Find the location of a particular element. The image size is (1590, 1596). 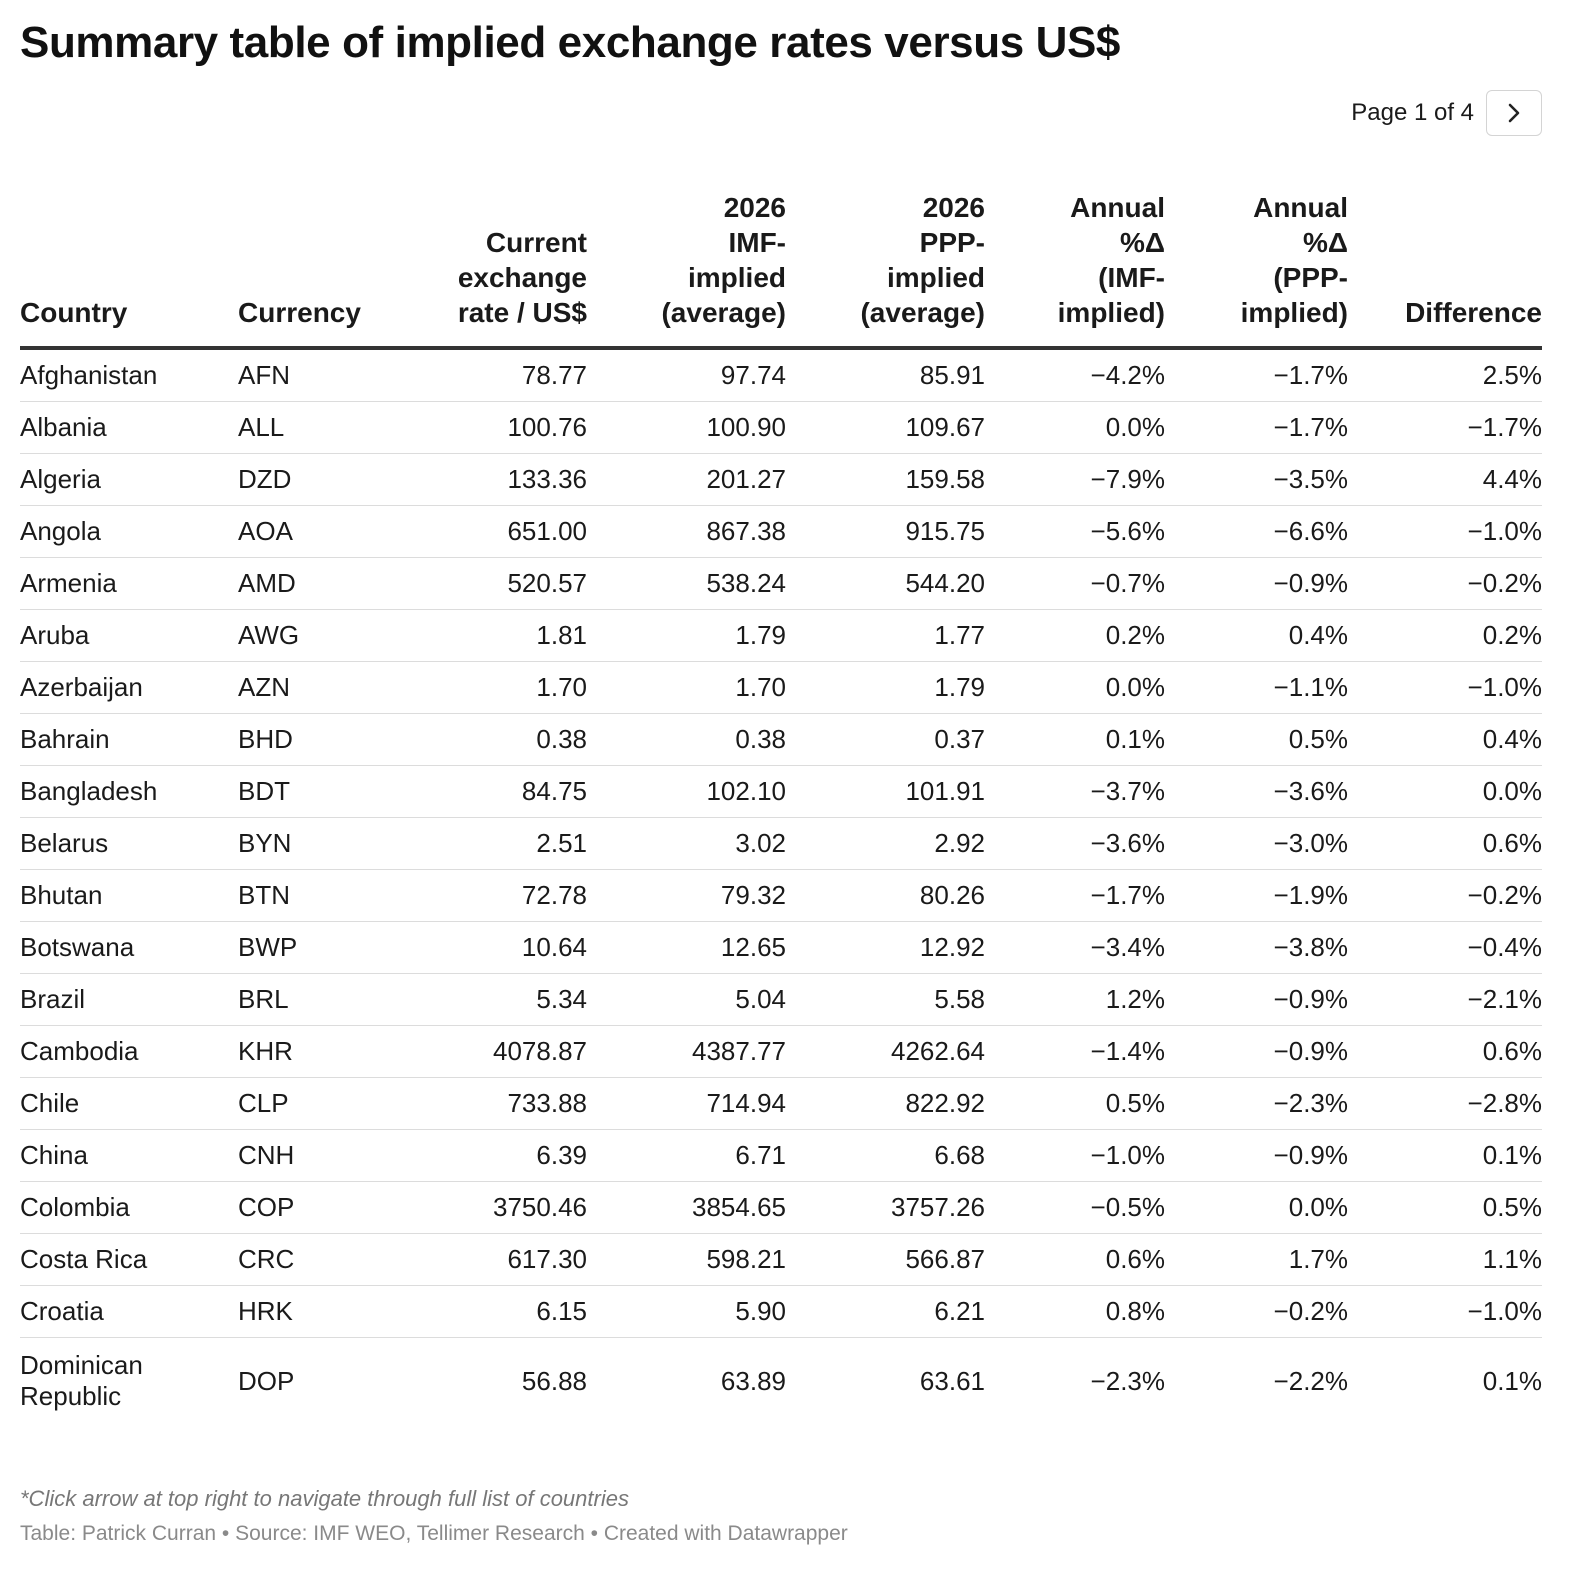

column-header-line: 2026 is located at coordinates (754, 207).